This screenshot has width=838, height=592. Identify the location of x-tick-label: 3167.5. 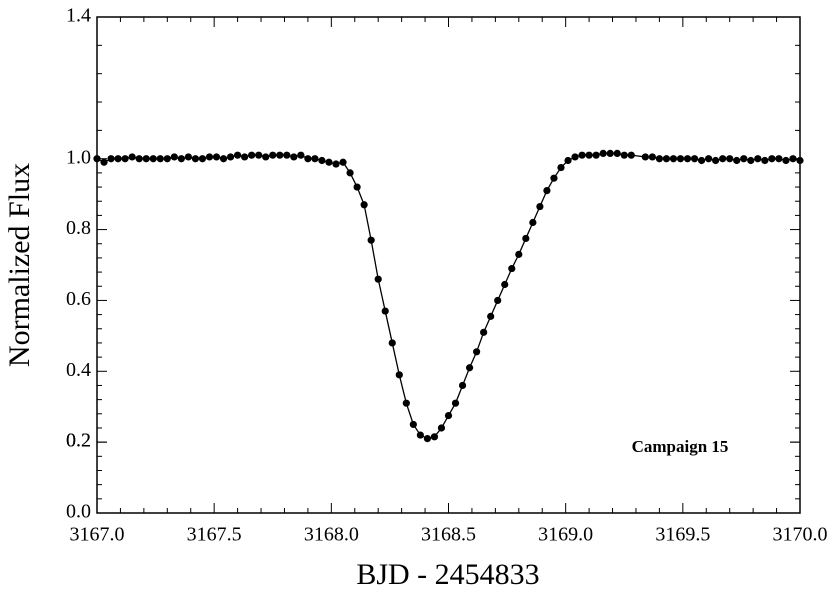
(214, 535).